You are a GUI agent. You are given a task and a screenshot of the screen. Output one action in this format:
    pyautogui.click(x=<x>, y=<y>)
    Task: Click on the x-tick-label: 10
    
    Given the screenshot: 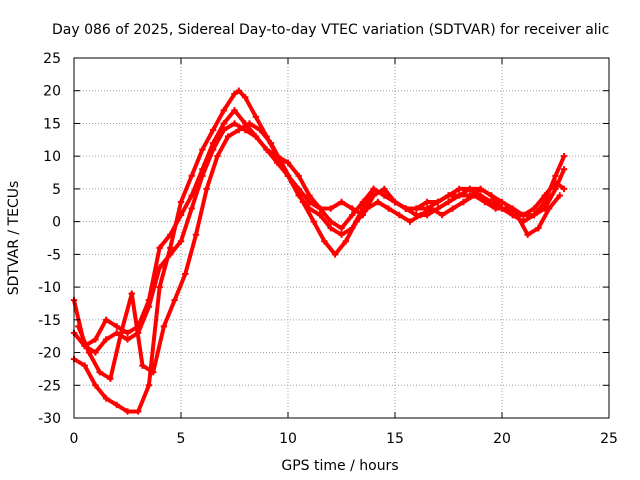 What is the action you would take?
    pyautogui.click(x=288, y=439)
    